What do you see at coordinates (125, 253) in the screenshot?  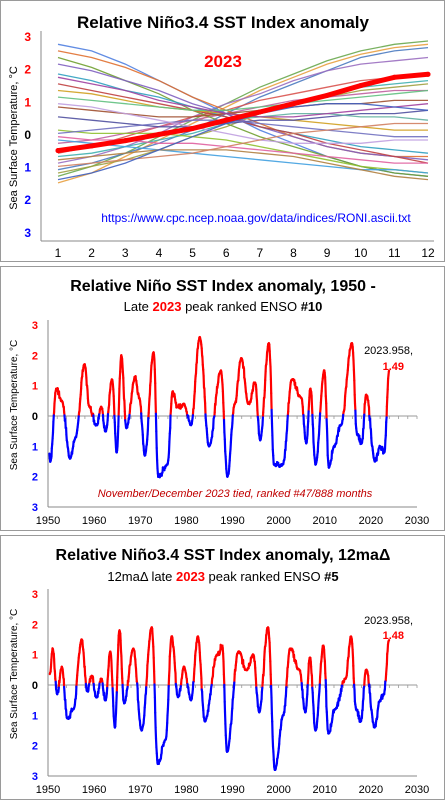 I see `x-tick-label: 3` at bounding box center [125, 253].